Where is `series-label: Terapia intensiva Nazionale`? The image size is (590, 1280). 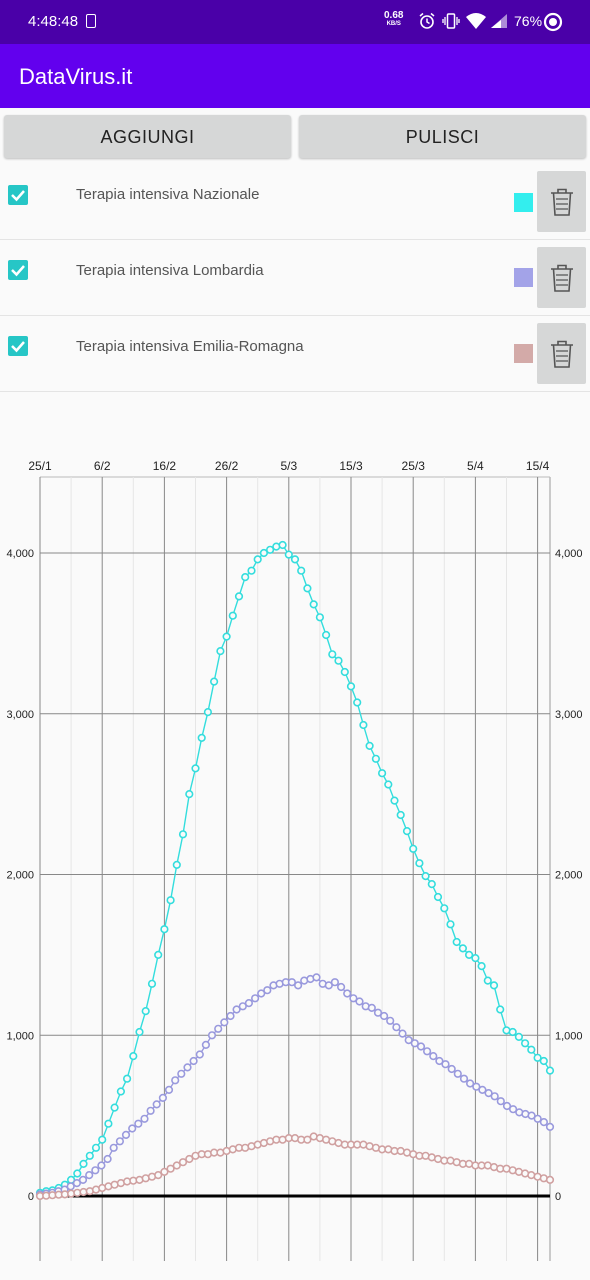 series-label: Terapia intensiva Nazionale is located at coordinates (168, 194).